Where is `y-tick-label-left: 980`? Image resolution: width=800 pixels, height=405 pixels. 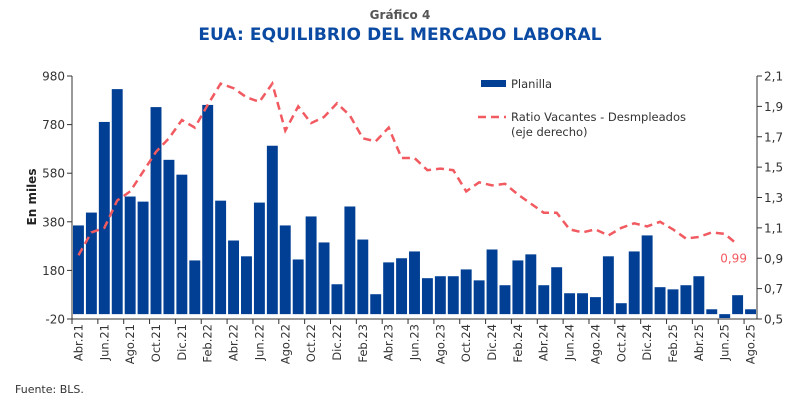 y-tick-label-left: 980 is located at coordinates (53, 77).